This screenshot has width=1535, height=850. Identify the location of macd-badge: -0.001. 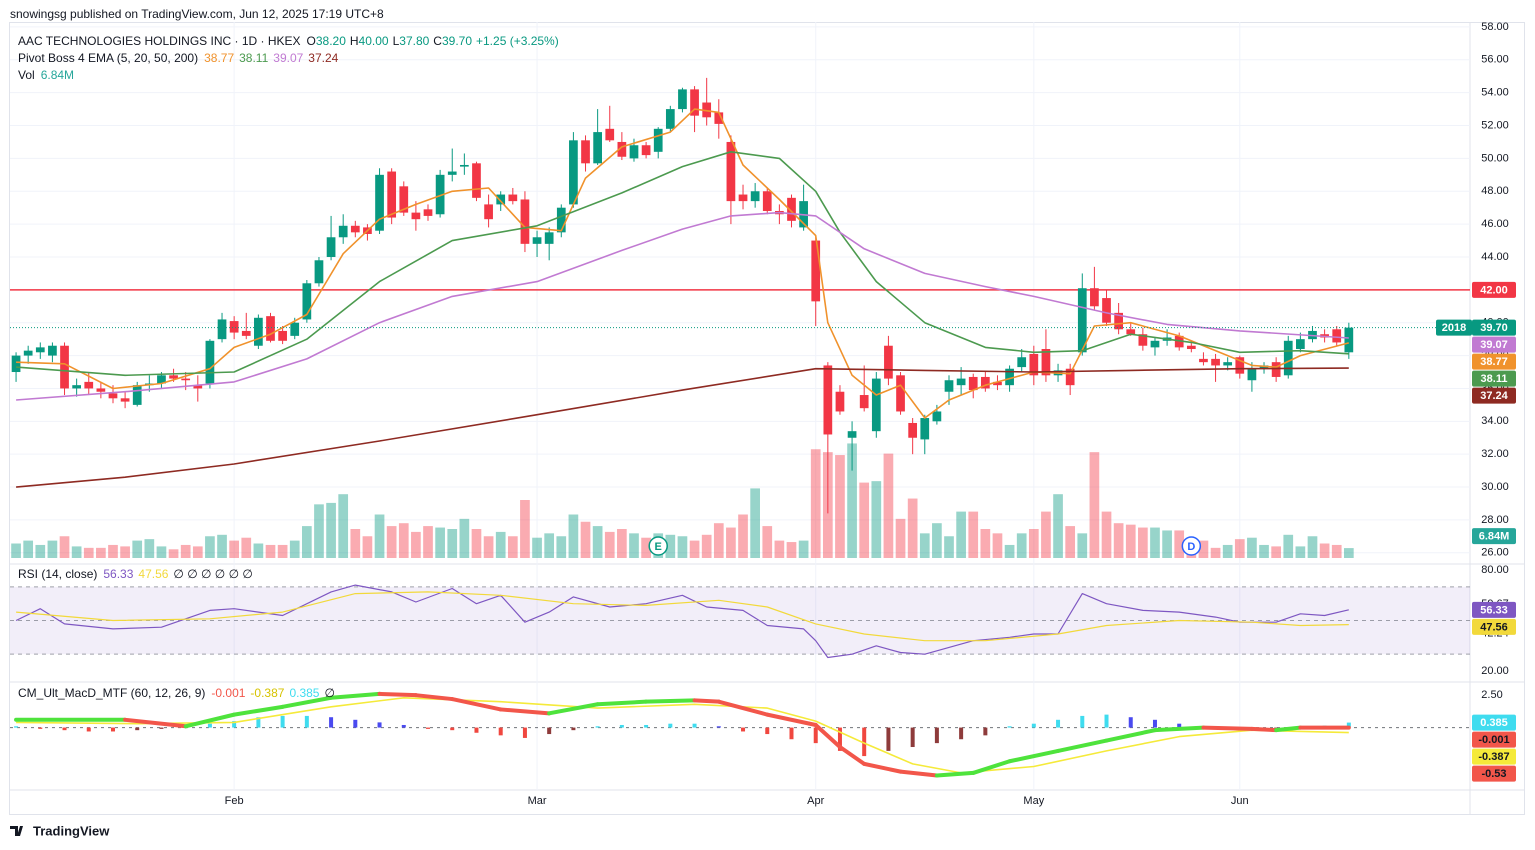
(1493, 740).